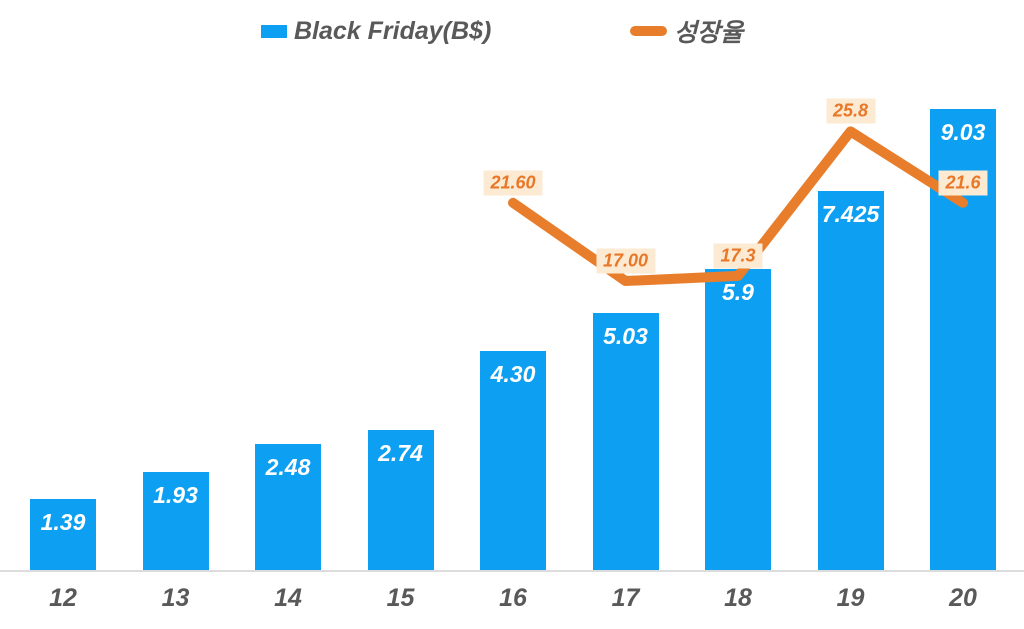 The width and height of the screenshot is (1024, 629). I want to click on bar-series-swatch-icon, so click(274, 31).